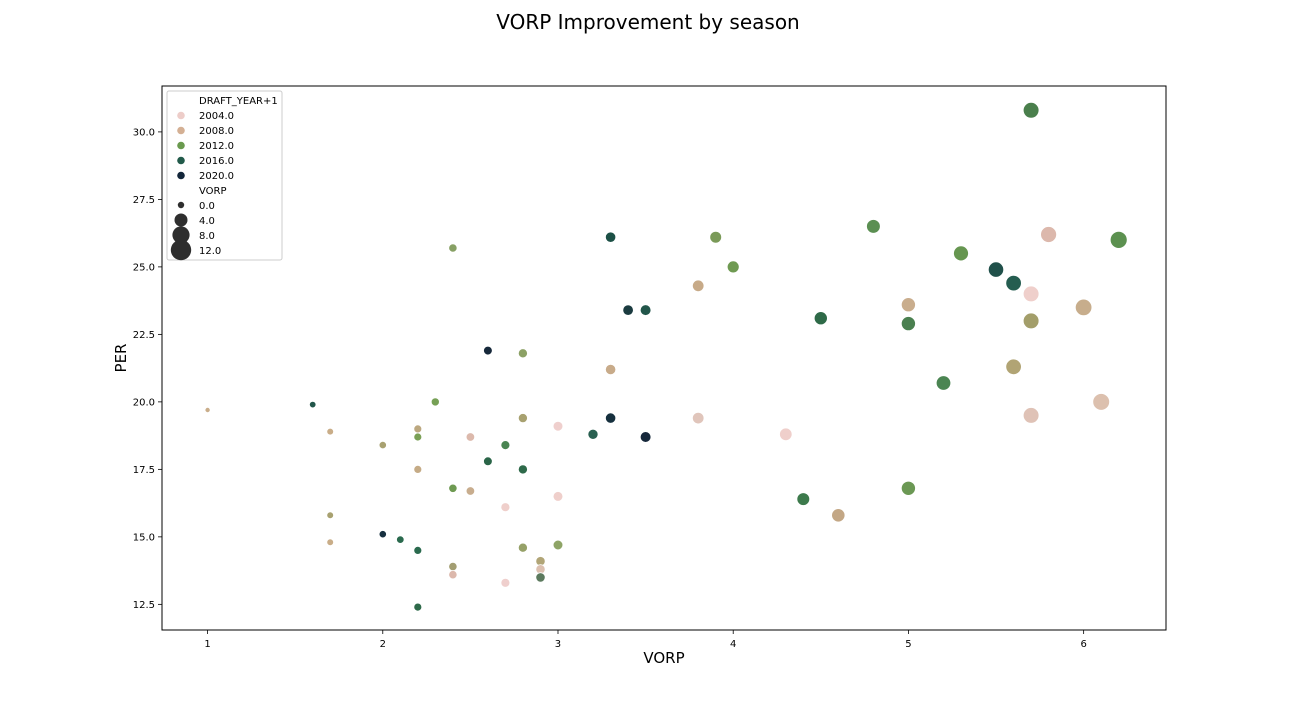  Describe the element at coordinates (207, 221) in the screenshot. I see `legend-size-label: 4.0` at that location.